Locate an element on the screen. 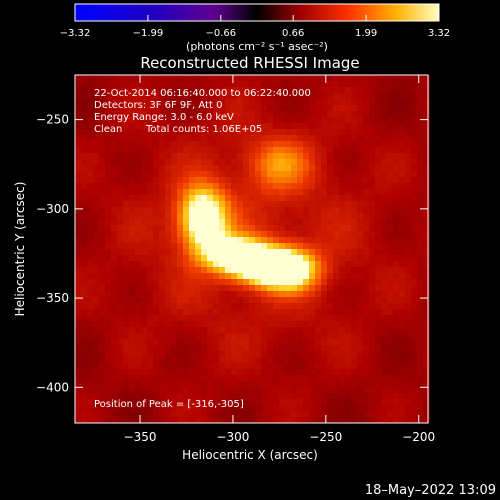  x-tick-label: −350 is located at coordinates (140, 437).